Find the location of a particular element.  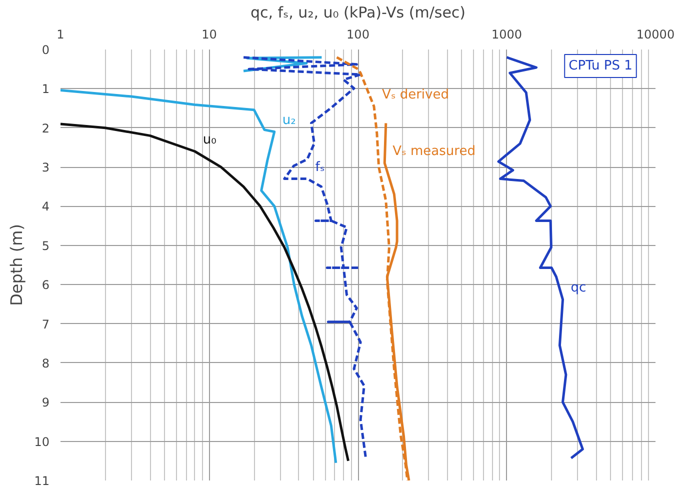

annotation: u₂ is located at coordinates (289, 120).